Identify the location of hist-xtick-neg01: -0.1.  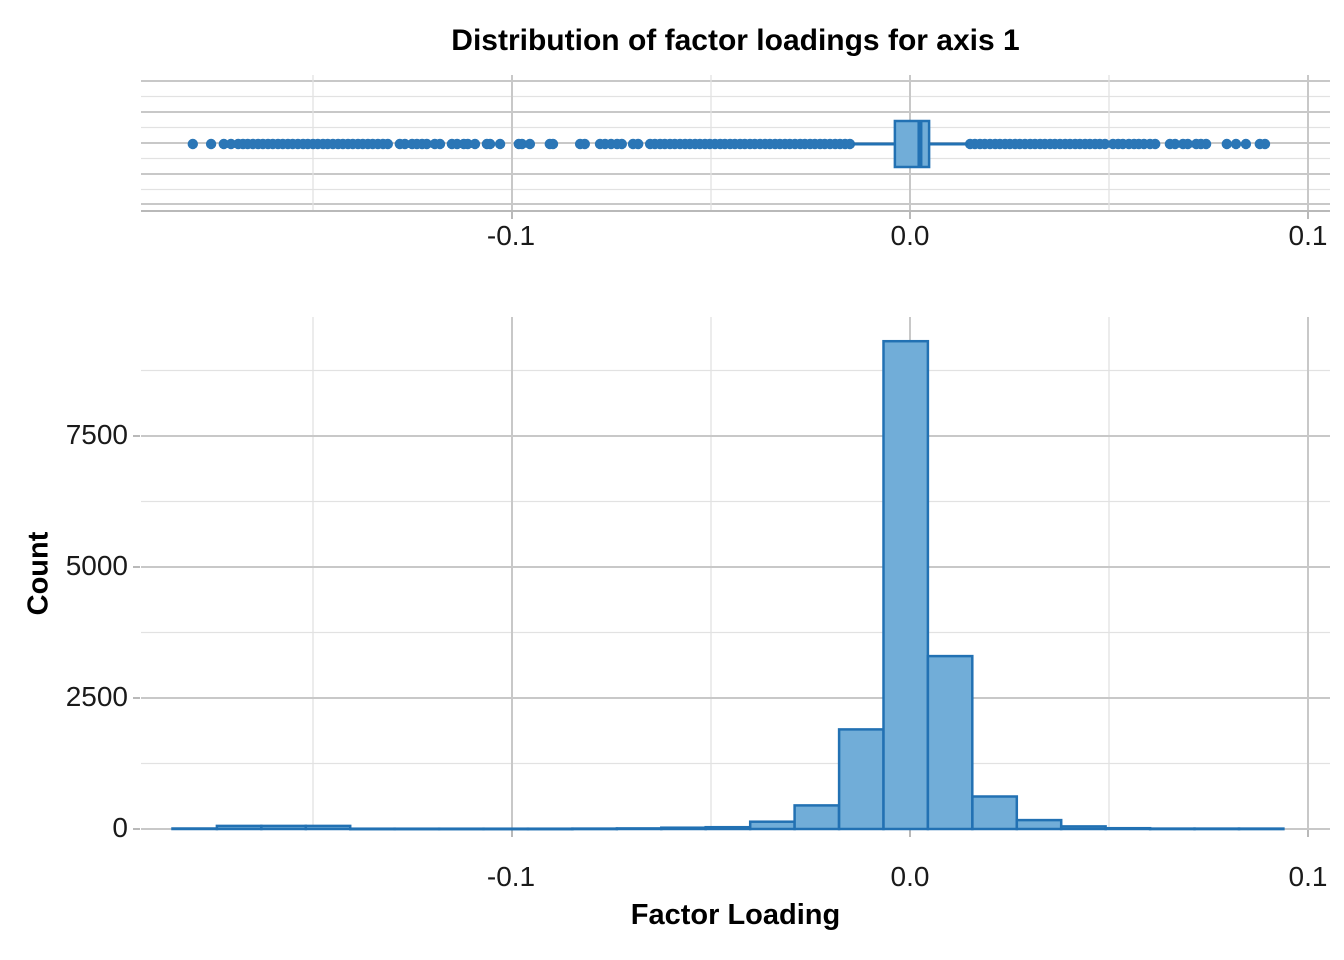
(511, 876).